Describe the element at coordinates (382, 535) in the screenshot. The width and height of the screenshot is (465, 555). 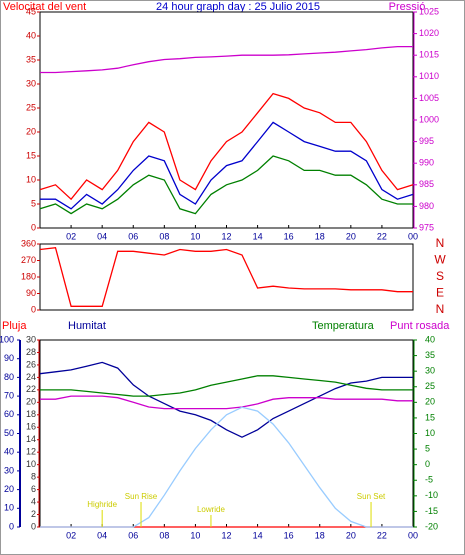
I see `x-tick-label: 22` at that location.